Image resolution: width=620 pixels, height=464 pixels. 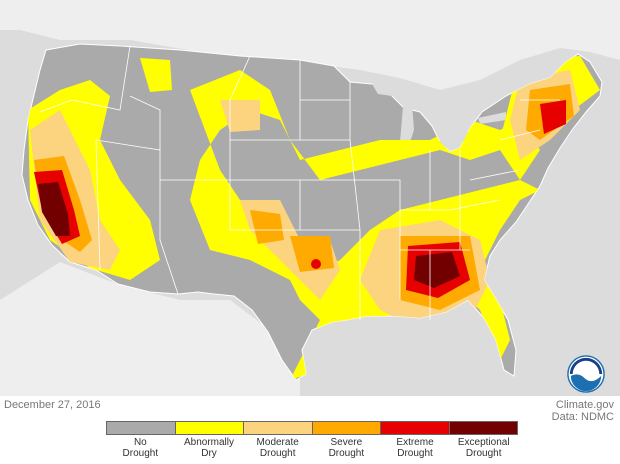 I want to click on legend-label: Extreme Drought, so click(x=415, y=448).